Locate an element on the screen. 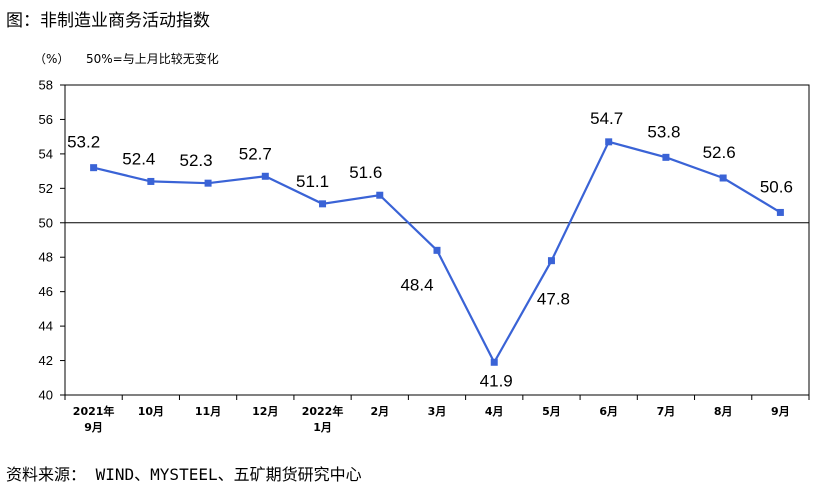 The width and height of the screenshot is (828, 494). figure-title: 图：非制造业商务活动指数 is located at coordinates (108, 21).